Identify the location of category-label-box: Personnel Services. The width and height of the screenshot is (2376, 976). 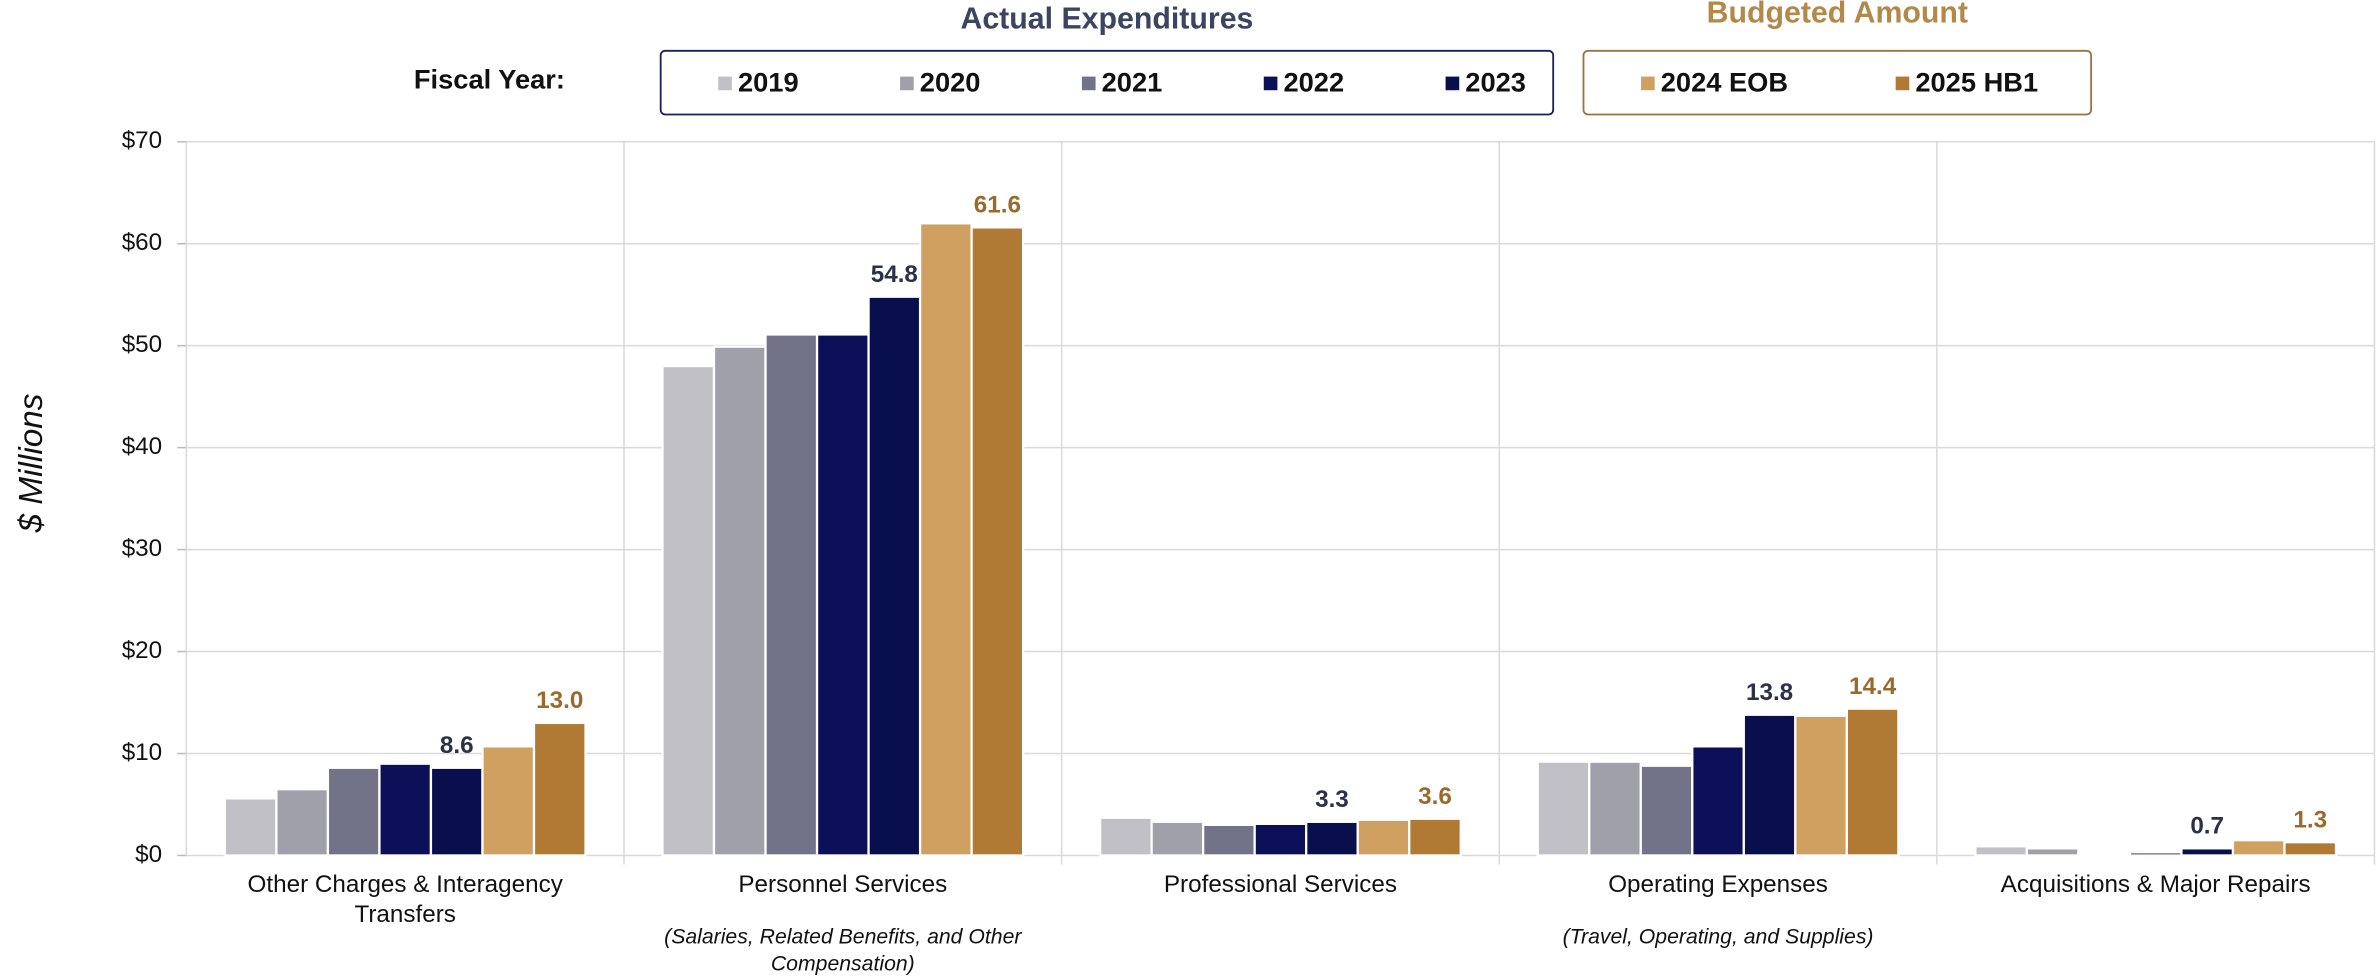
(843, 885).